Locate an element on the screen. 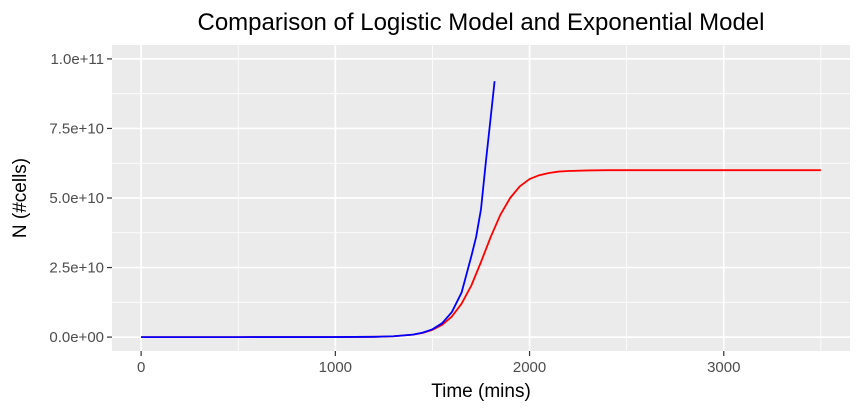 The width and height of the screenshot is (862, 412). x-tick-label: 3000 is located at coordinates (723, 367).